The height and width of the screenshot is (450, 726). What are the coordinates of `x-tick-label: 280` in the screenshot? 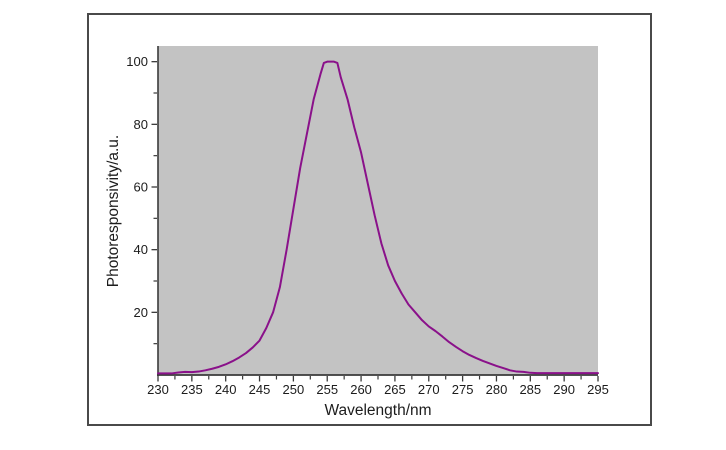 It's located at (497, 389).